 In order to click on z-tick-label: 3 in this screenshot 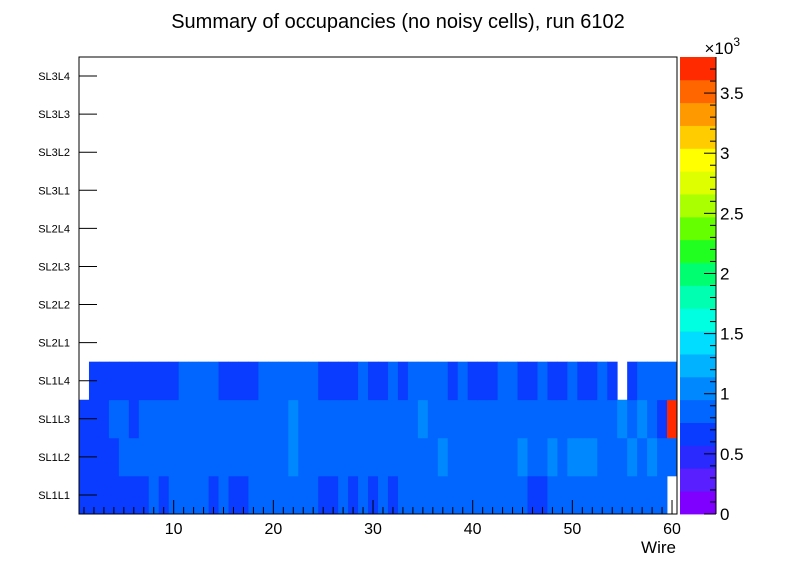, I will do `click(724, 153)`.